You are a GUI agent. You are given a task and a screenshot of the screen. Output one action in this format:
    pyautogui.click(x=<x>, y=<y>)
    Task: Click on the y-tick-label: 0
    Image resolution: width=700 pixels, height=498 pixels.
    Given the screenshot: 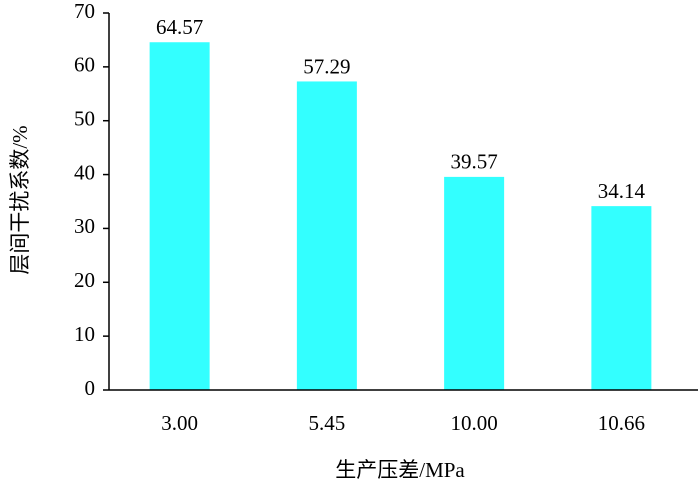 What is the action you would take?
    pyautogui.click(x=90, y=388)
    